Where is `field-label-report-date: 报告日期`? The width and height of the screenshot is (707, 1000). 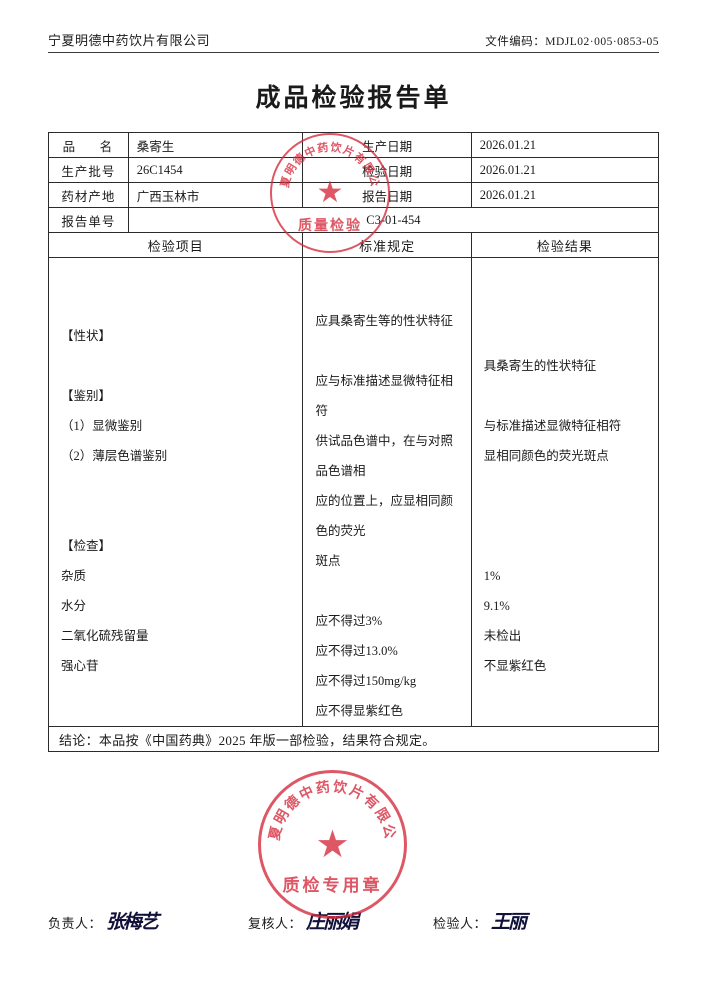 field-label-report-date: 报告日期 is located at coordinates (387, 195).